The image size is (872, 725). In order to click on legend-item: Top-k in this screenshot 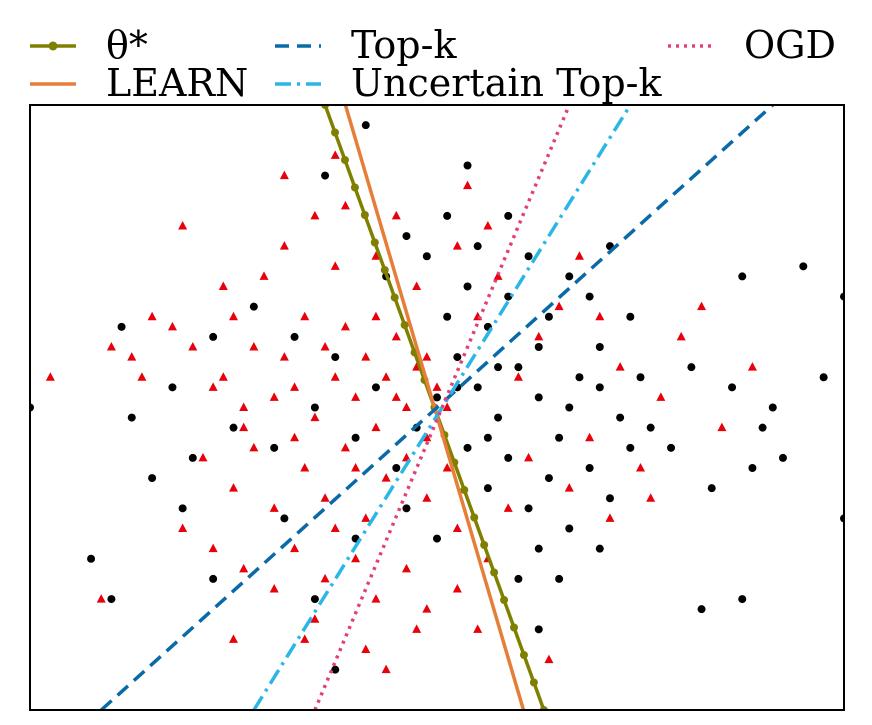, I will do `click(366, 45)`.